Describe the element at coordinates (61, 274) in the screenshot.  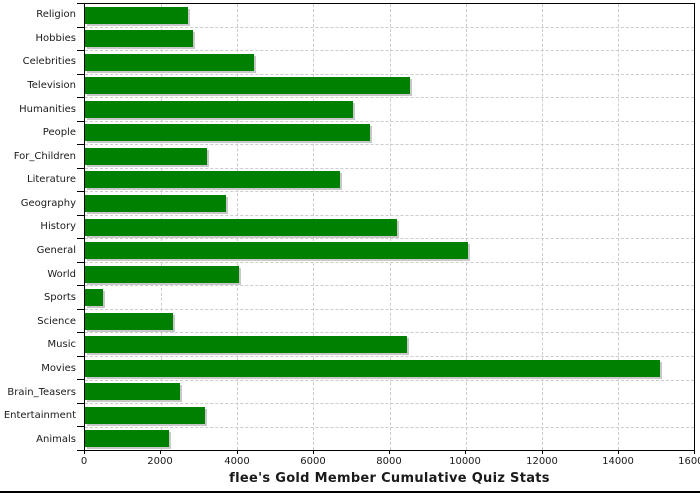
I see `category-label: World` at that location.